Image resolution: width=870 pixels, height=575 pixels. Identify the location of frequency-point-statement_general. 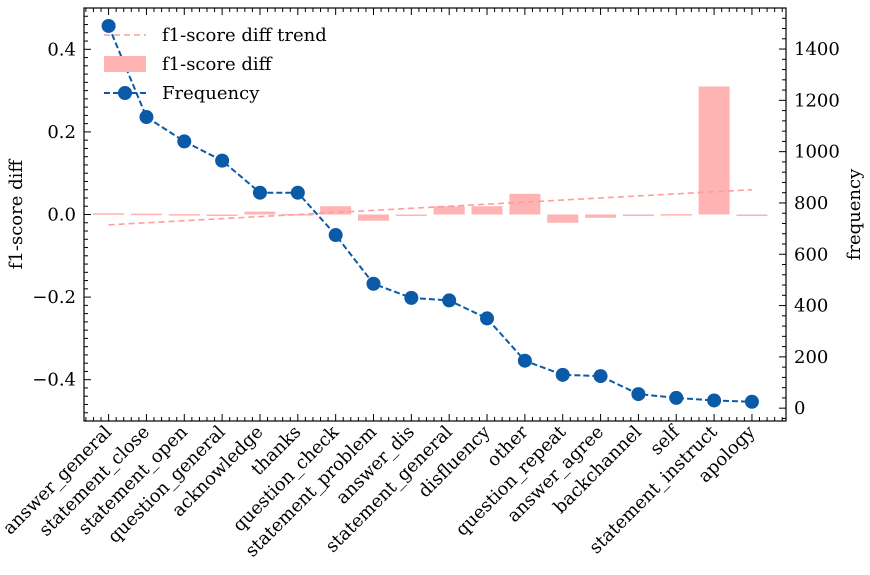
(449, 300).